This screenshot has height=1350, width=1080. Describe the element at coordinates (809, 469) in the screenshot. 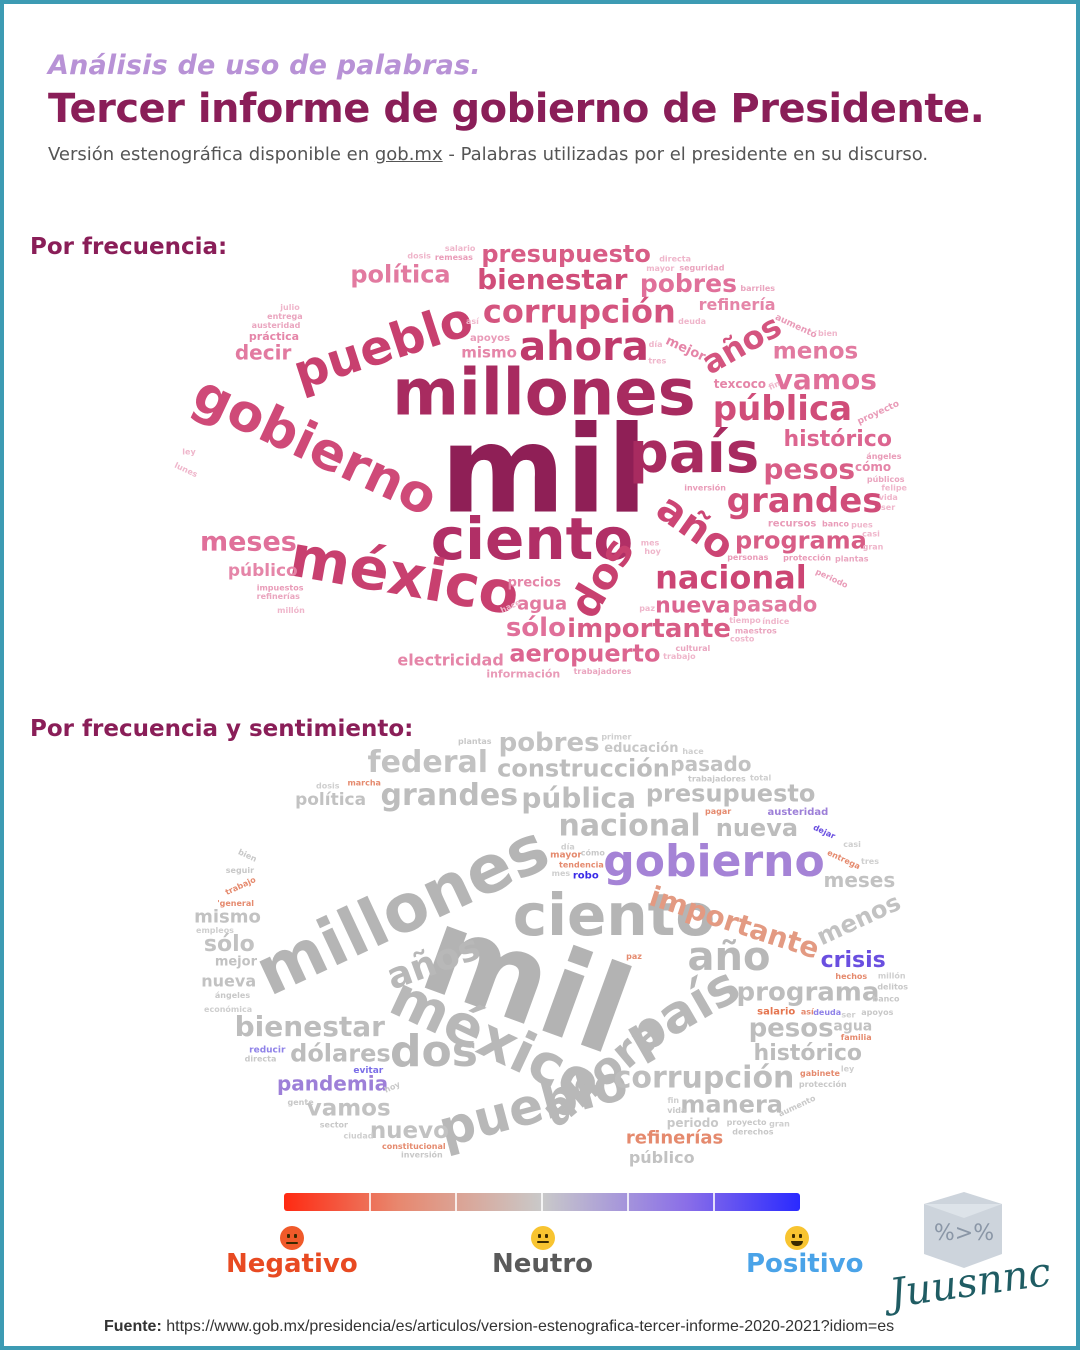

I see `cloud-word: pesos` at that location.